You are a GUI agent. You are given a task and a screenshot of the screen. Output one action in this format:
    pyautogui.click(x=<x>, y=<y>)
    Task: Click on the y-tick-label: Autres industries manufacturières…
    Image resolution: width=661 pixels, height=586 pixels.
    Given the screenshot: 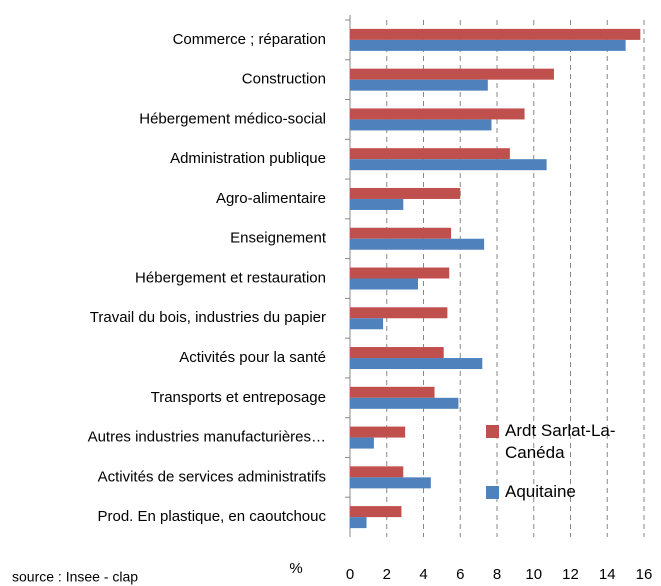 What is the action you would take?
    pyautogui.click(x=207, y=437)
    